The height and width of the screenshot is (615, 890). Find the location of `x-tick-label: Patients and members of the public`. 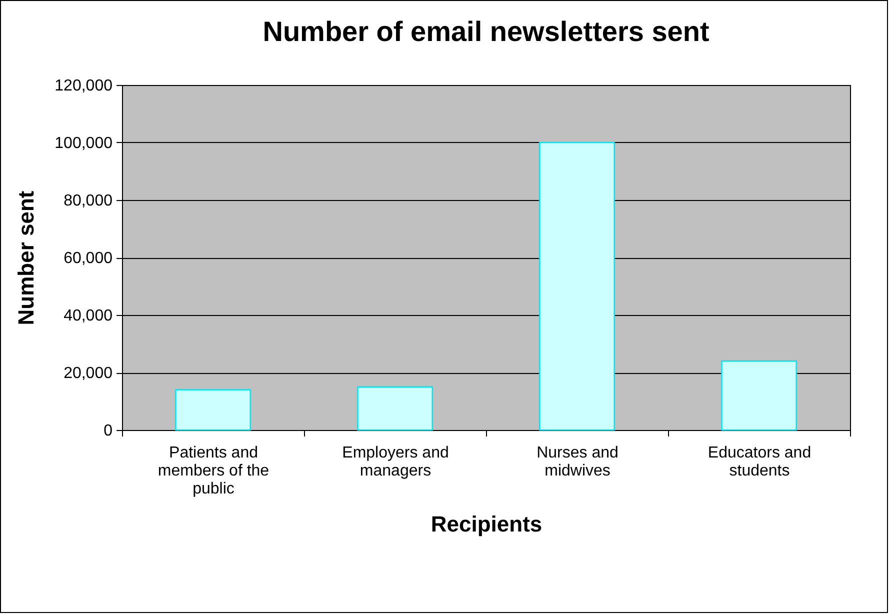

x-tick-label: Patients and members of the public is located at coordinates (214, 471).